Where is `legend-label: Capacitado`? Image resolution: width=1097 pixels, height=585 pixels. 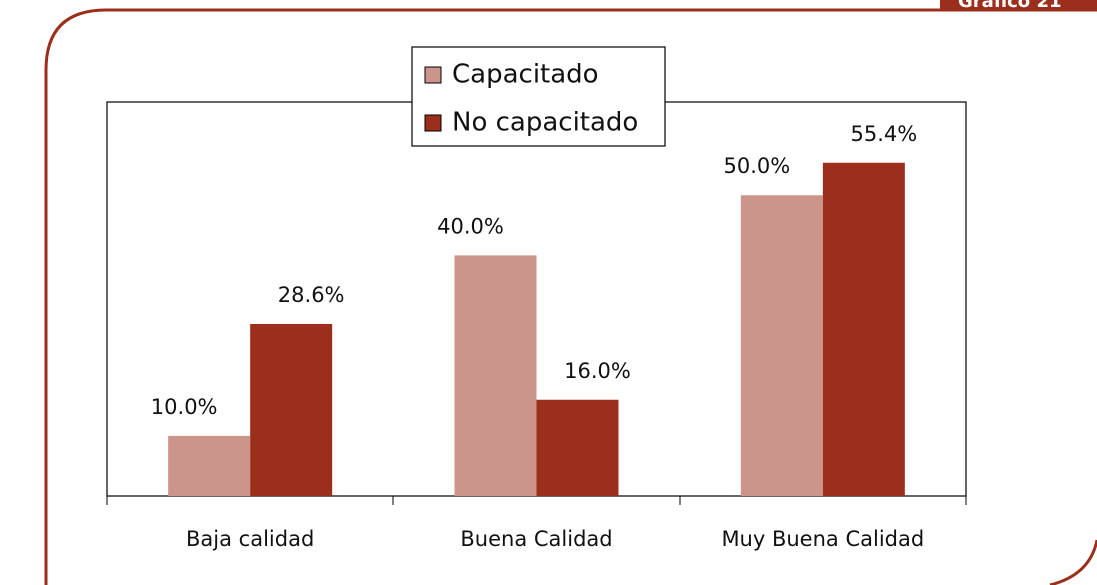
legend-label: Capacitado is located at coordinates (525, 75).